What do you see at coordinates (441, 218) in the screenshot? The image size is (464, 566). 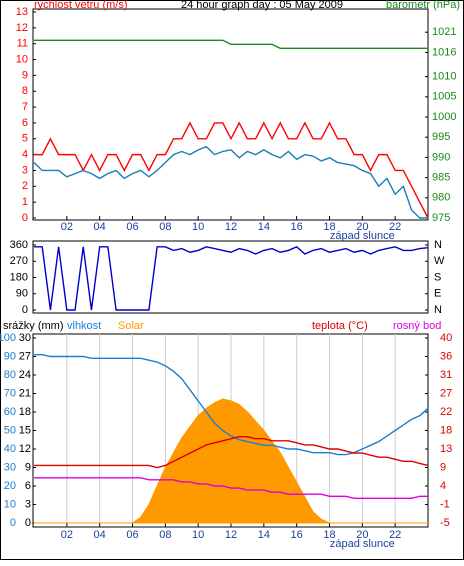 I see `y-tick-label: 975` at bounding box center [441, 218].